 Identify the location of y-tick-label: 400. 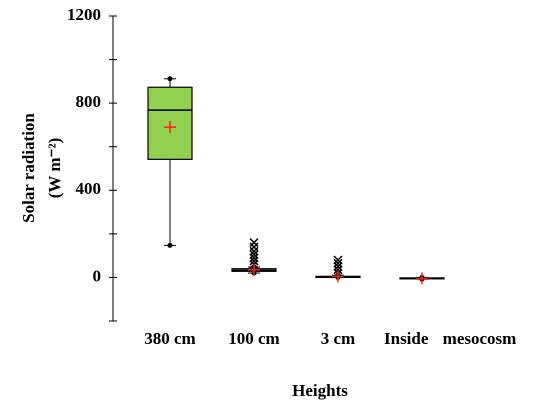
(89, 188).